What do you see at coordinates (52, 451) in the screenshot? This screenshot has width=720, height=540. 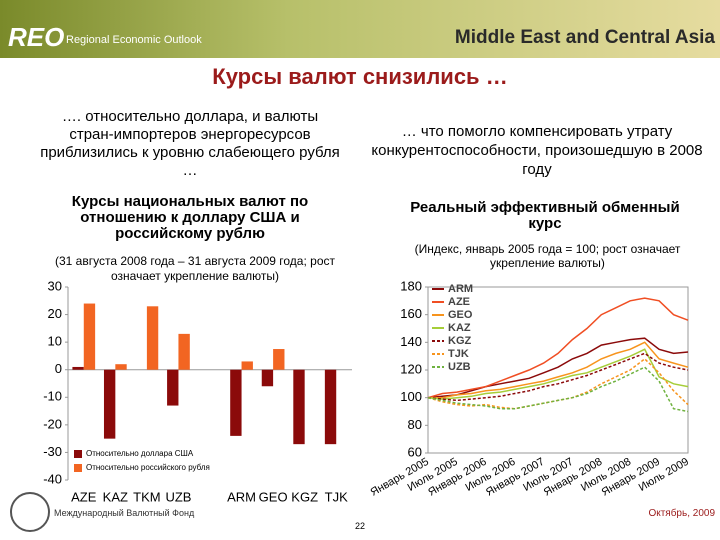 I see `y-tick-label: -30` at bounding box center [52, 451].